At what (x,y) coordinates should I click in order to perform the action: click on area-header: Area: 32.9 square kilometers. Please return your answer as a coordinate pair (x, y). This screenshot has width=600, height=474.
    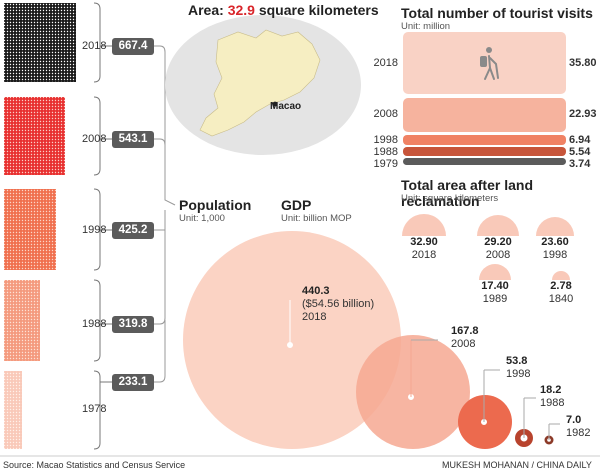
    Looking at the image, I should click on (283, 10).